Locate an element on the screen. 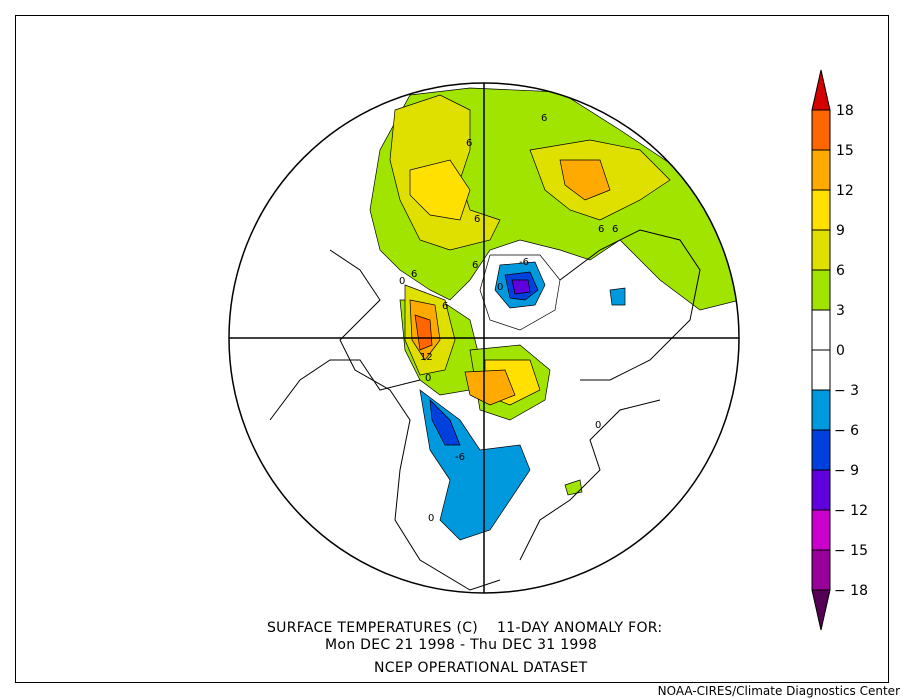 The width and height of the screenshot is (904, 699). title-line-3: NCEP OPERATIONAL DATASET is located at coordinates (481, 668).